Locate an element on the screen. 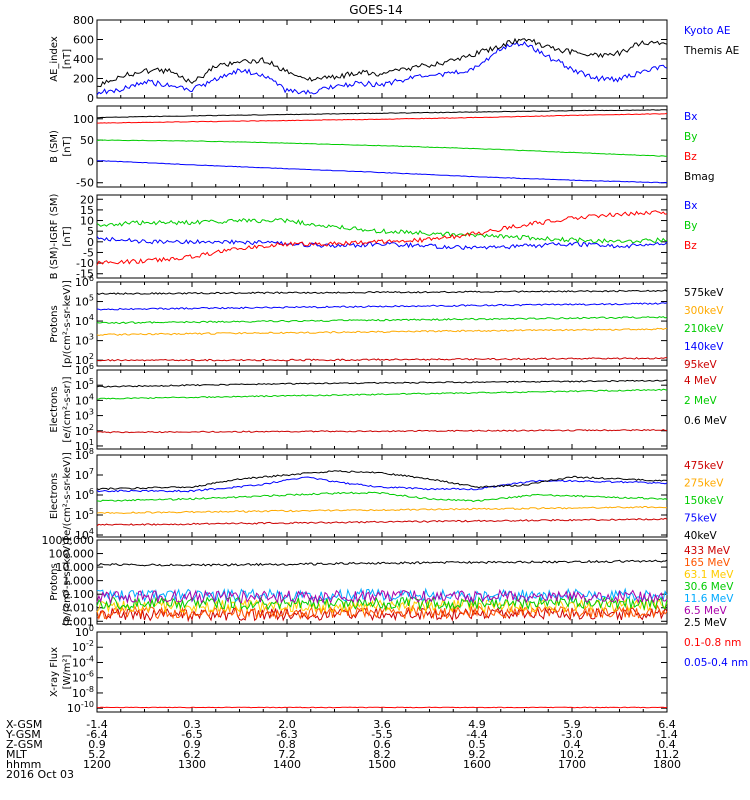 The image size is (750, 800). ephemeris-value: -5.5 is located at coordinates (381, 734).